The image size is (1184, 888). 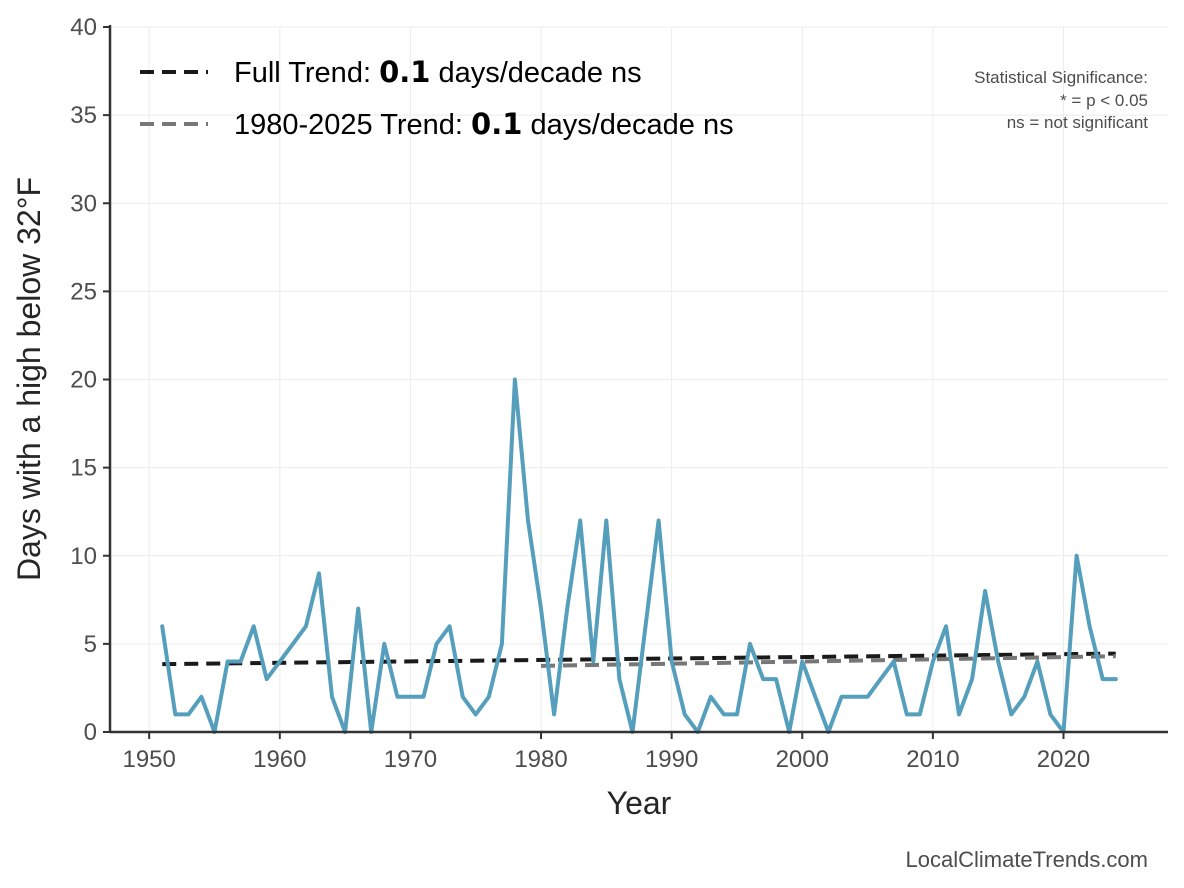 I want to click on significance-title: Statistical Significance:, so click(x=1061, y=77).